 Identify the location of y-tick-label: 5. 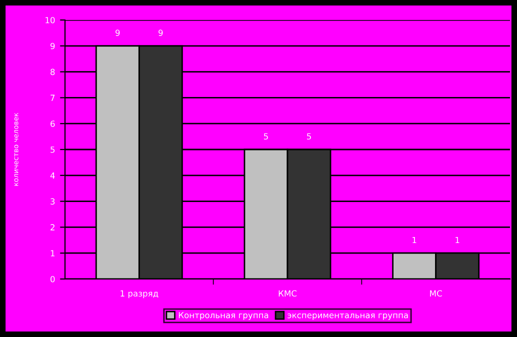
(52, 149).